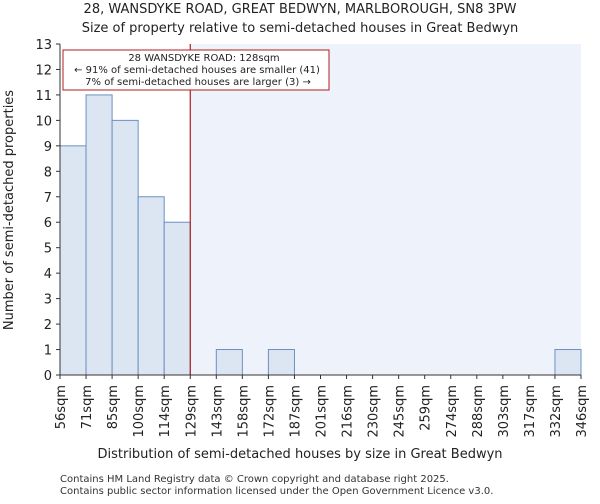 This screenshot has height=504, width=600. Describe the element at coordinates (556, 411) in the screenshot. I see `x-tick-label: 332sqm` at that location.